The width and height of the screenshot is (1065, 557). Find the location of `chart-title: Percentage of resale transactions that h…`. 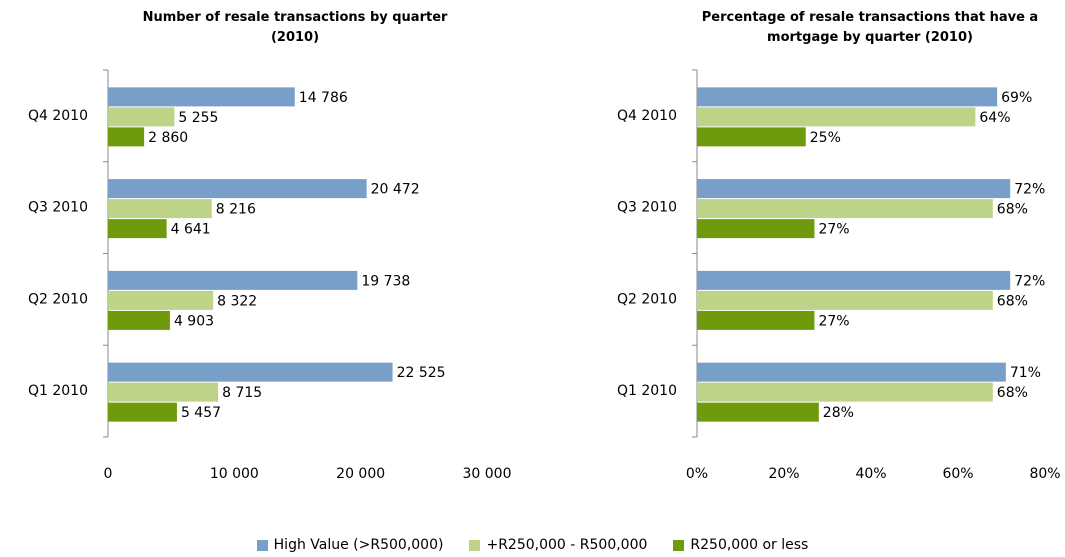

chart-title: Percentage of resale transactions that h… is located at coordinates (870, 27).